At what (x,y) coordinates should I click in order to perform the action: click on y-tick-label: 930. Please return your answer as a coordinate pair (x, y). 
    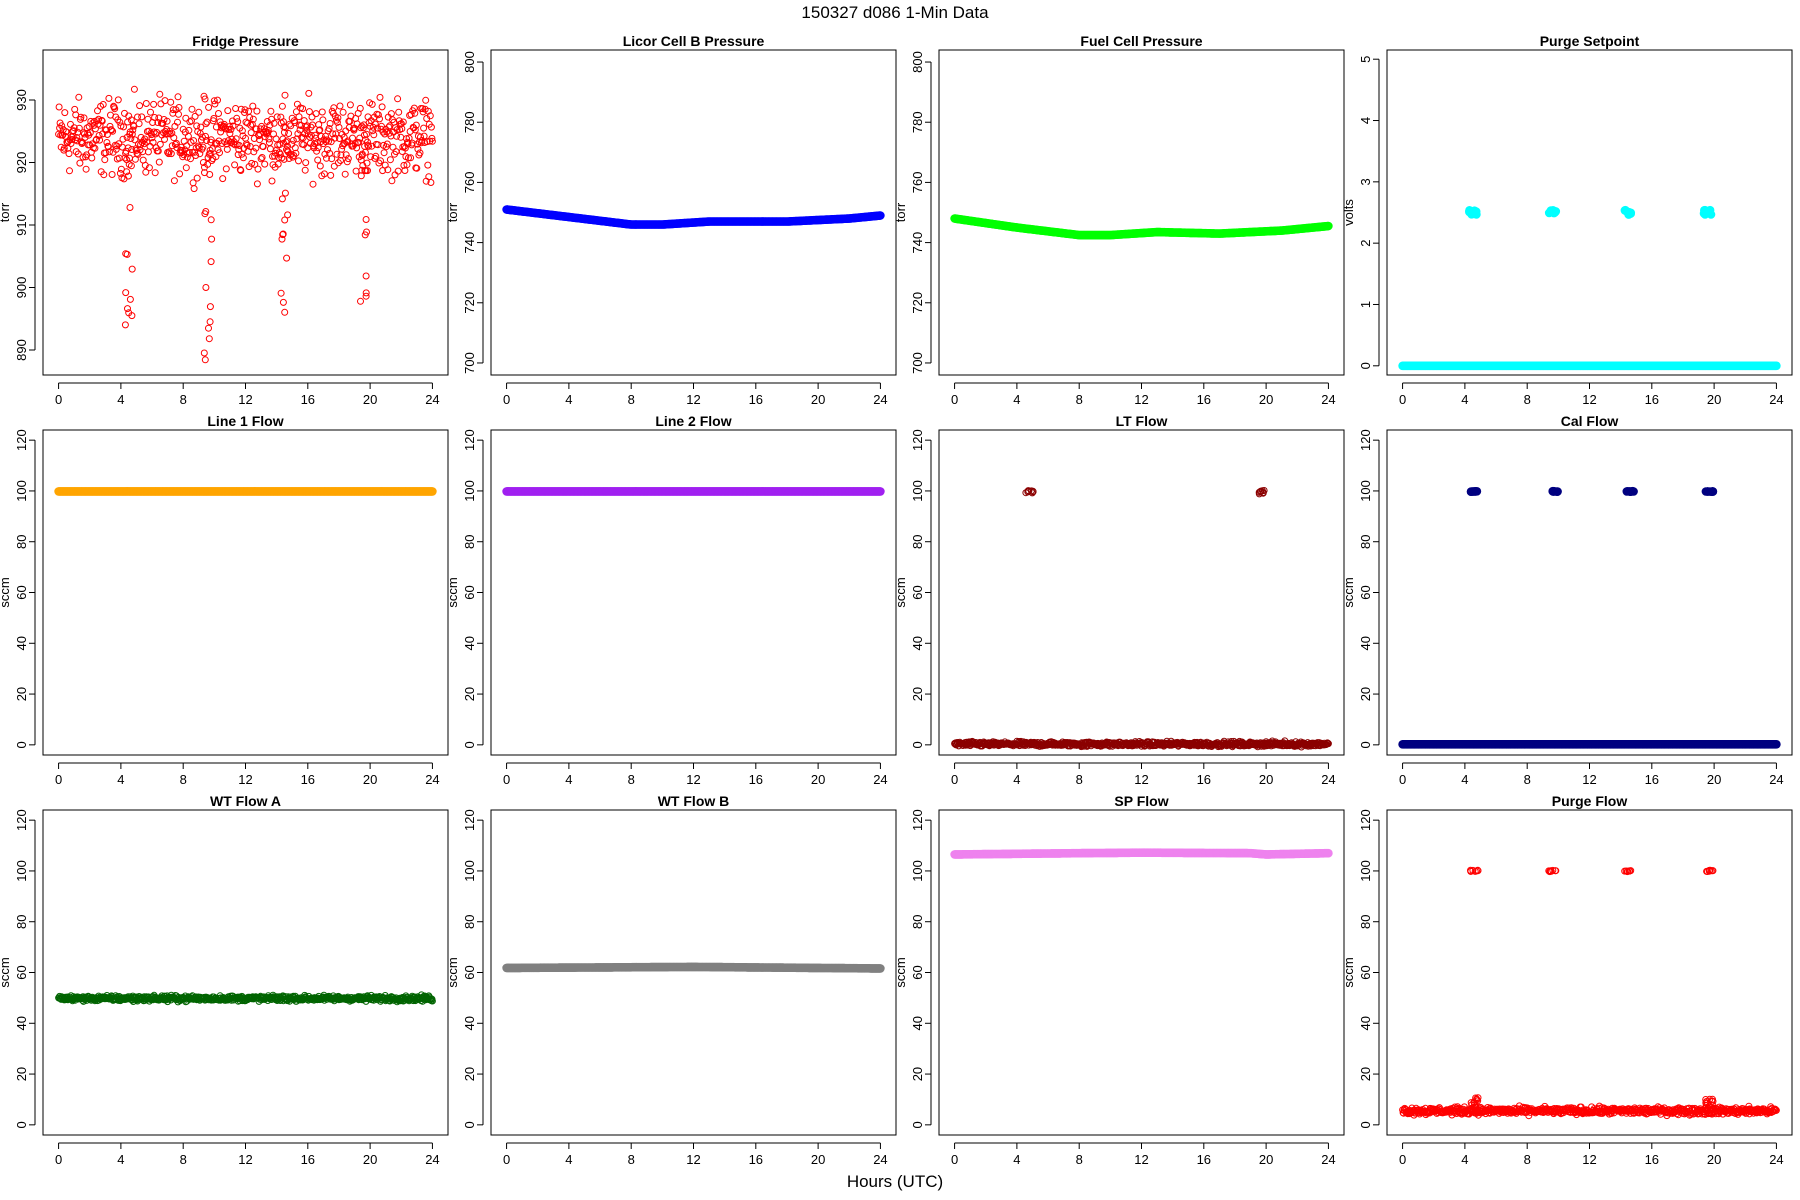
    Looking at the image, I should click on (21, 100).